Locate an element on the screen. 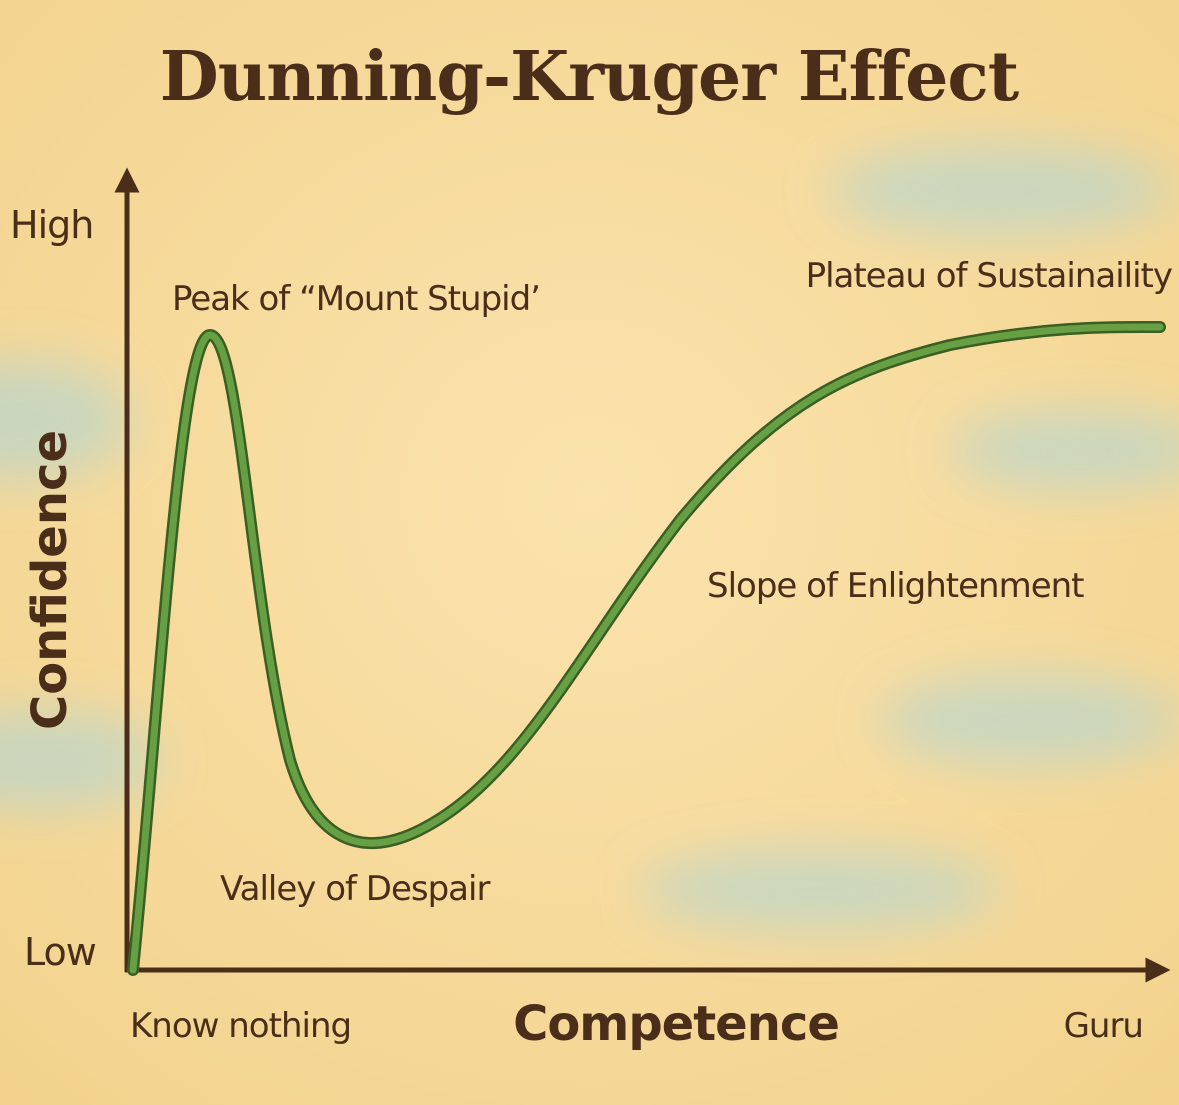  y-high: High is located at coordinates (51, 225).